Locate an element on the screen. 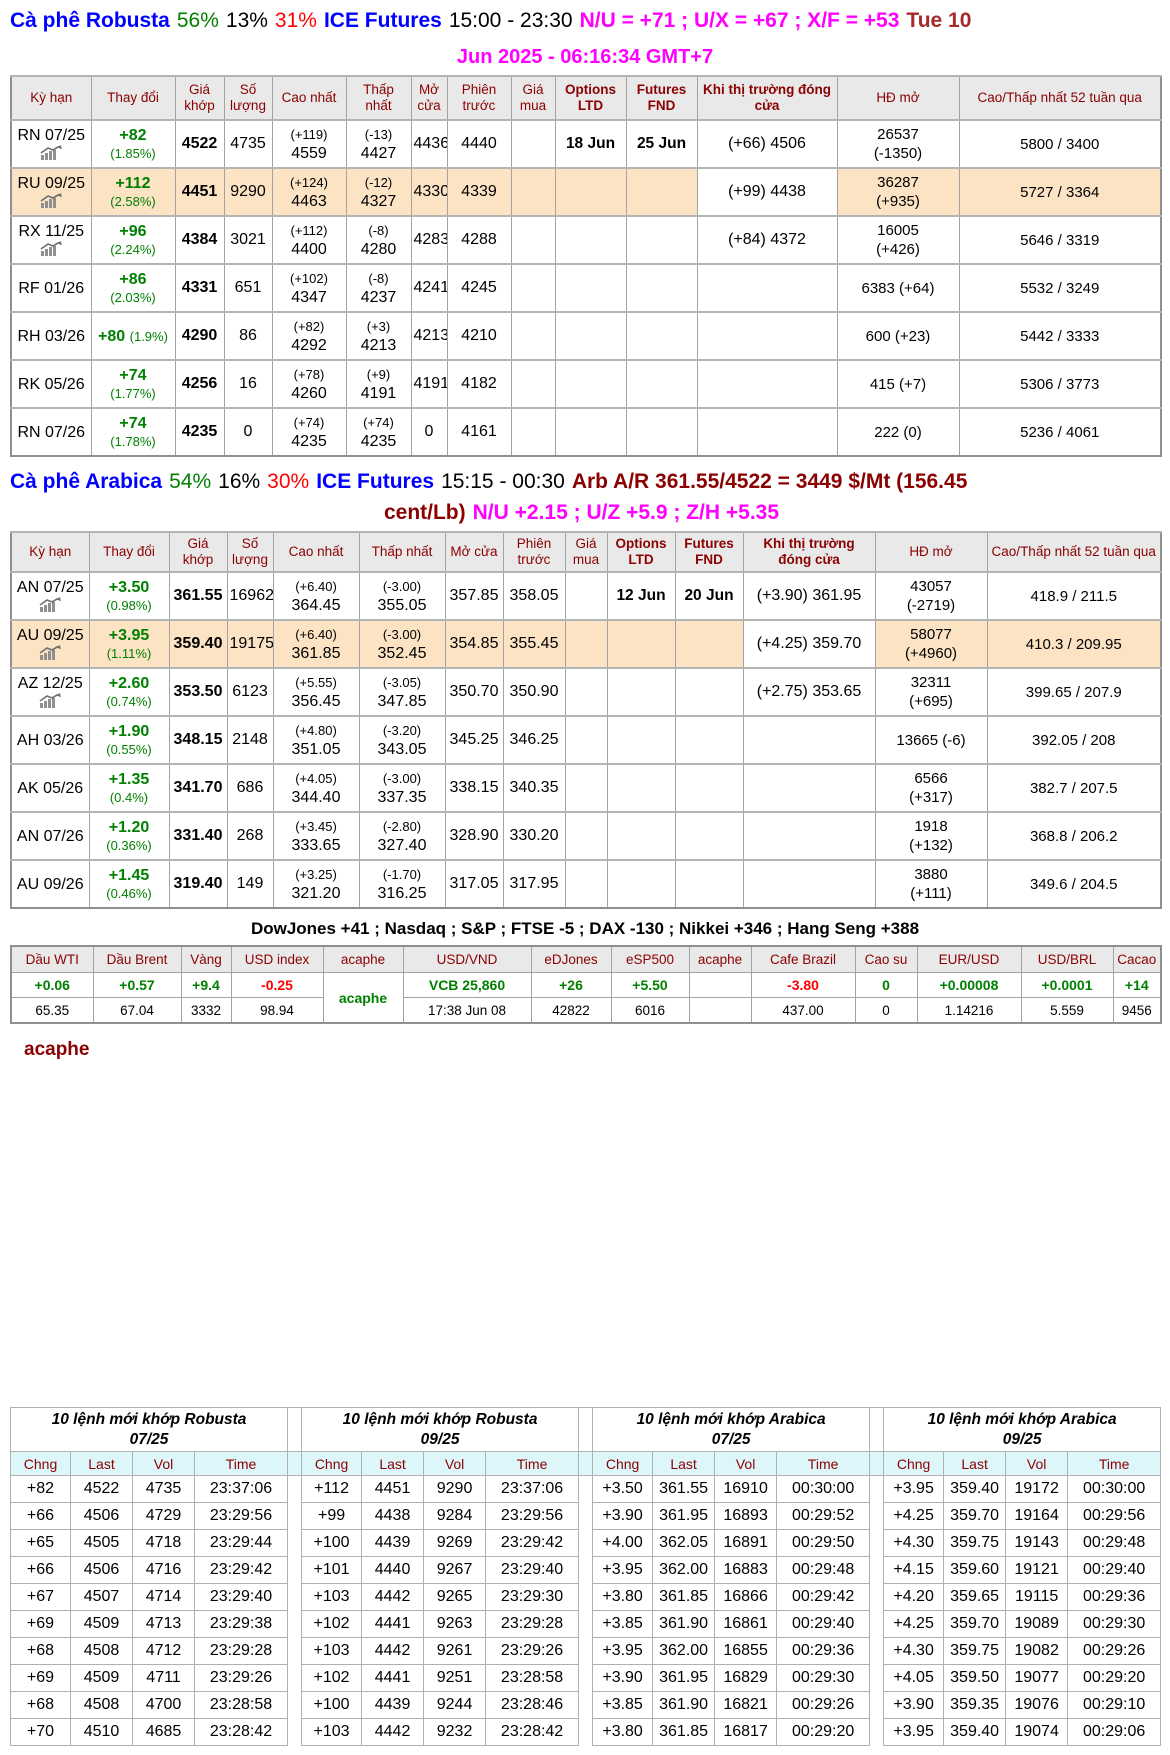 This screenshot has width=1170, height=1755. order-vol-cell: 9261 is located at coordinates (455, 1651).